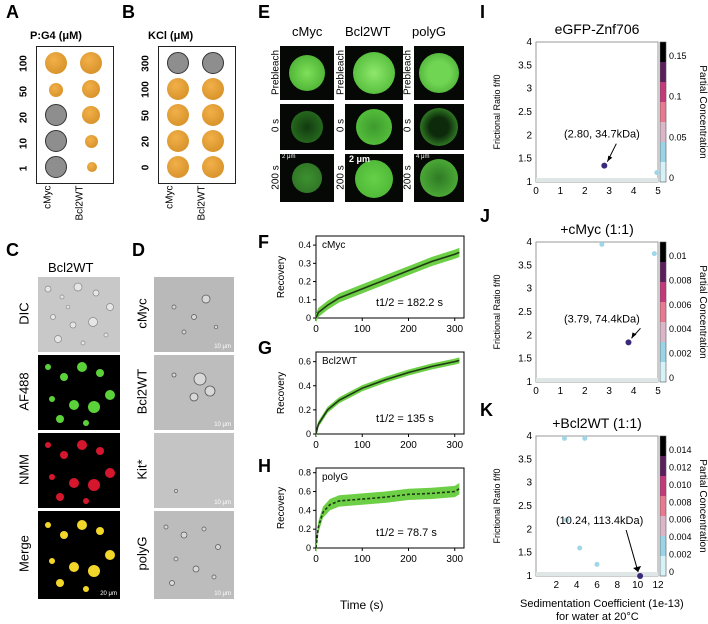  What do you see at coordinates (658, 191) in the screenshot?
I see `x-tick-label: 5` at bounding box center [658, 191].